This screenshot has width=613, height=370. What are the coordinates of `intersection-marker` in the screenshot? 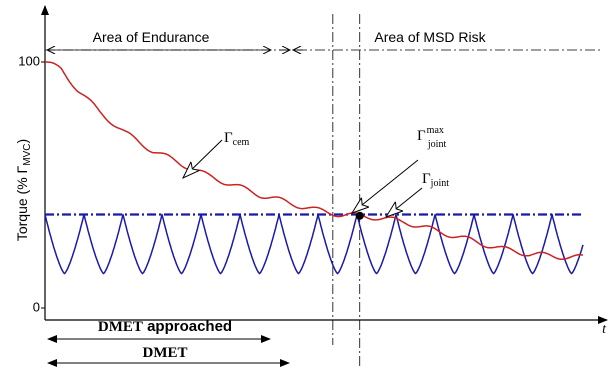 It's located at (359, 215).